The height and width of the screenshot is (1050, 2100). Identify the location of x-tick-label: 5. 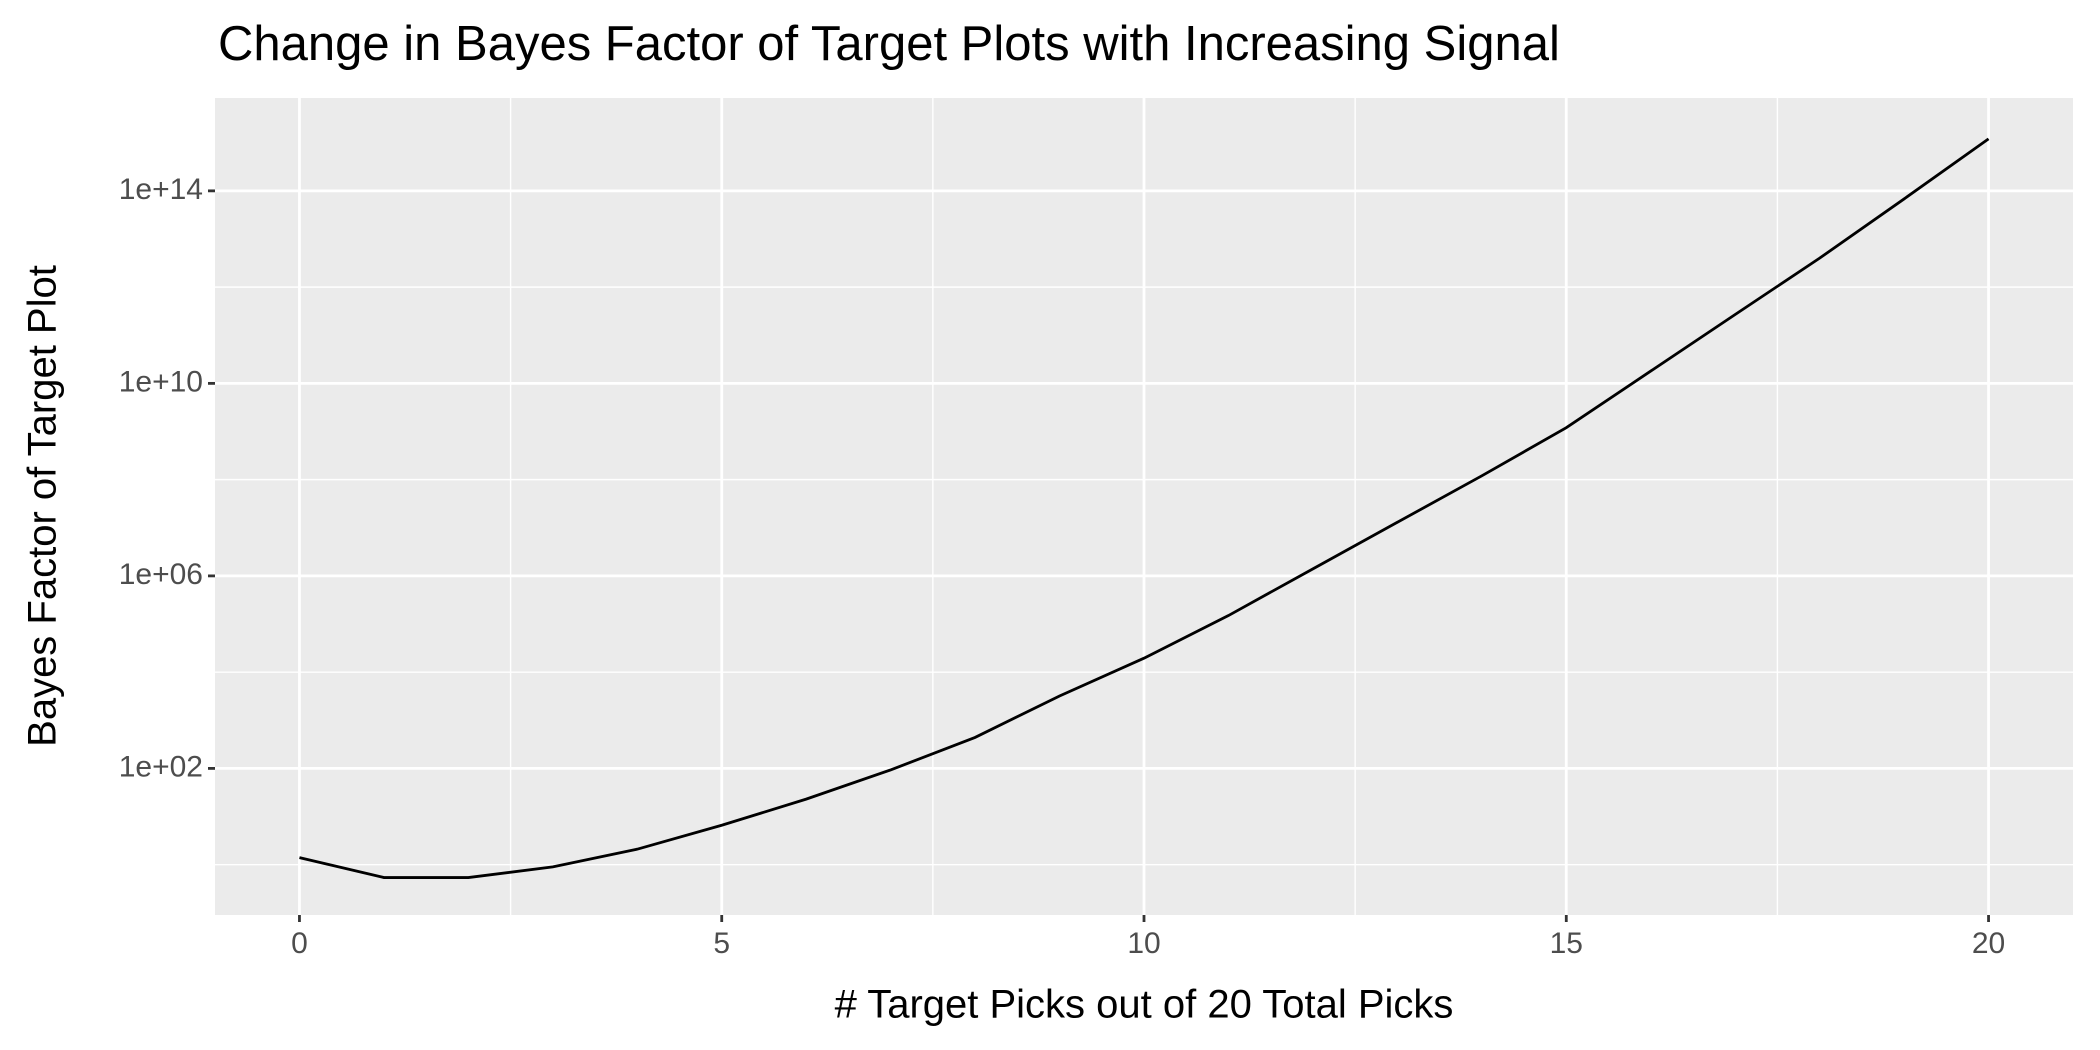
(721, 943).